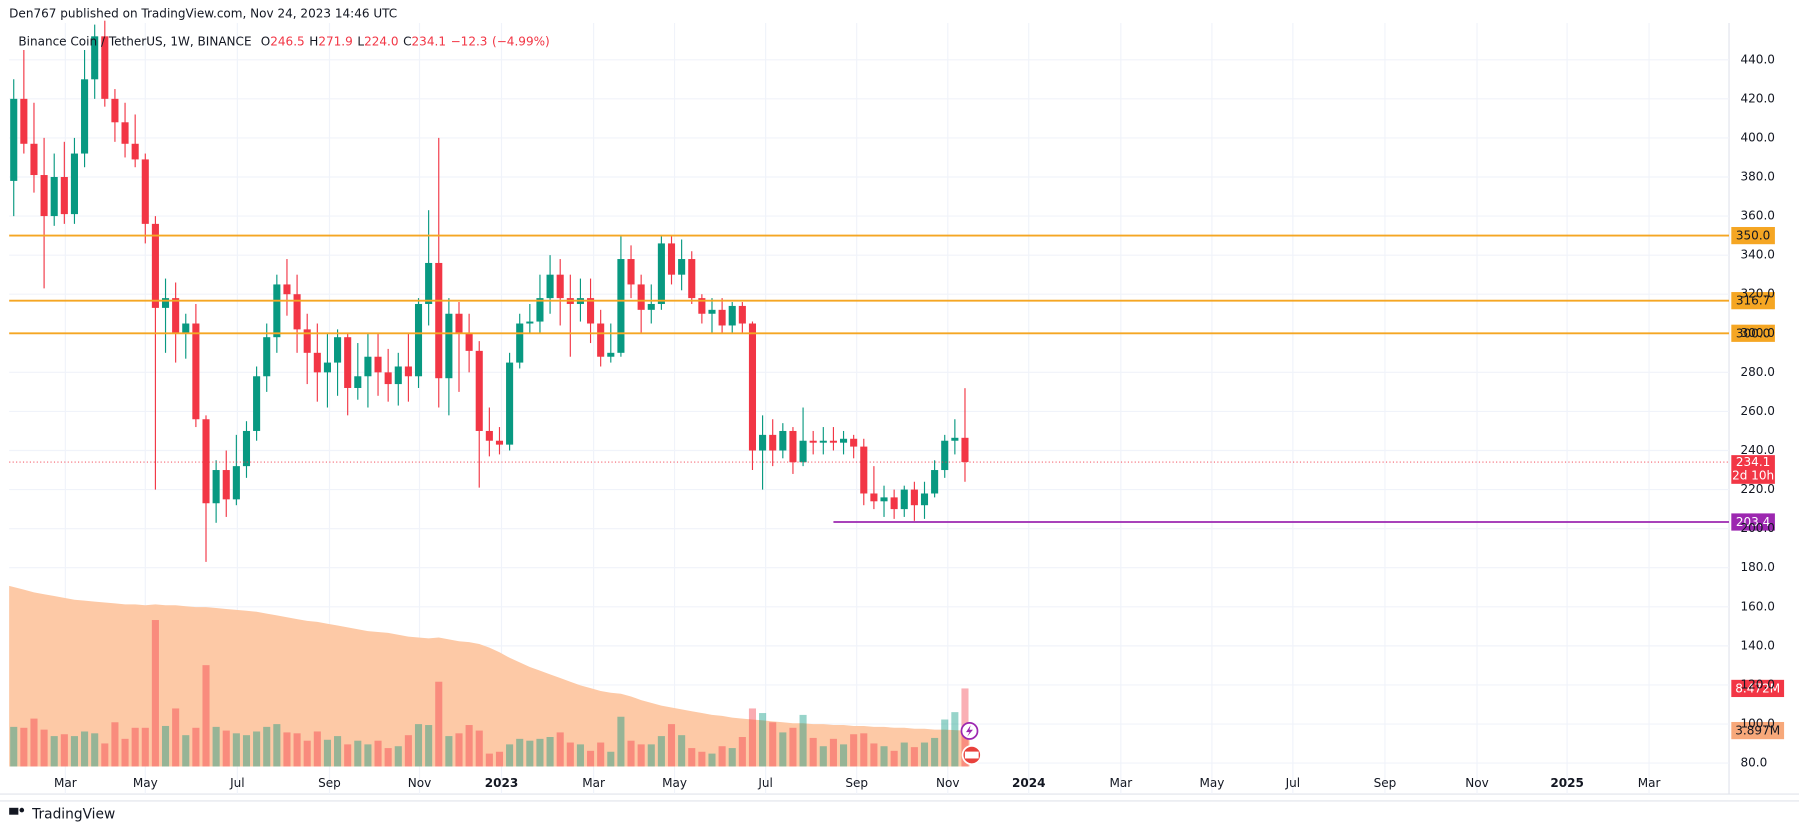 This screenshot has width=1799, height=832. What do you see at coordinates (1757, 216) in the screenshot?
I see `y-tick-label: 360.0` at bounding box center [1757, 216].